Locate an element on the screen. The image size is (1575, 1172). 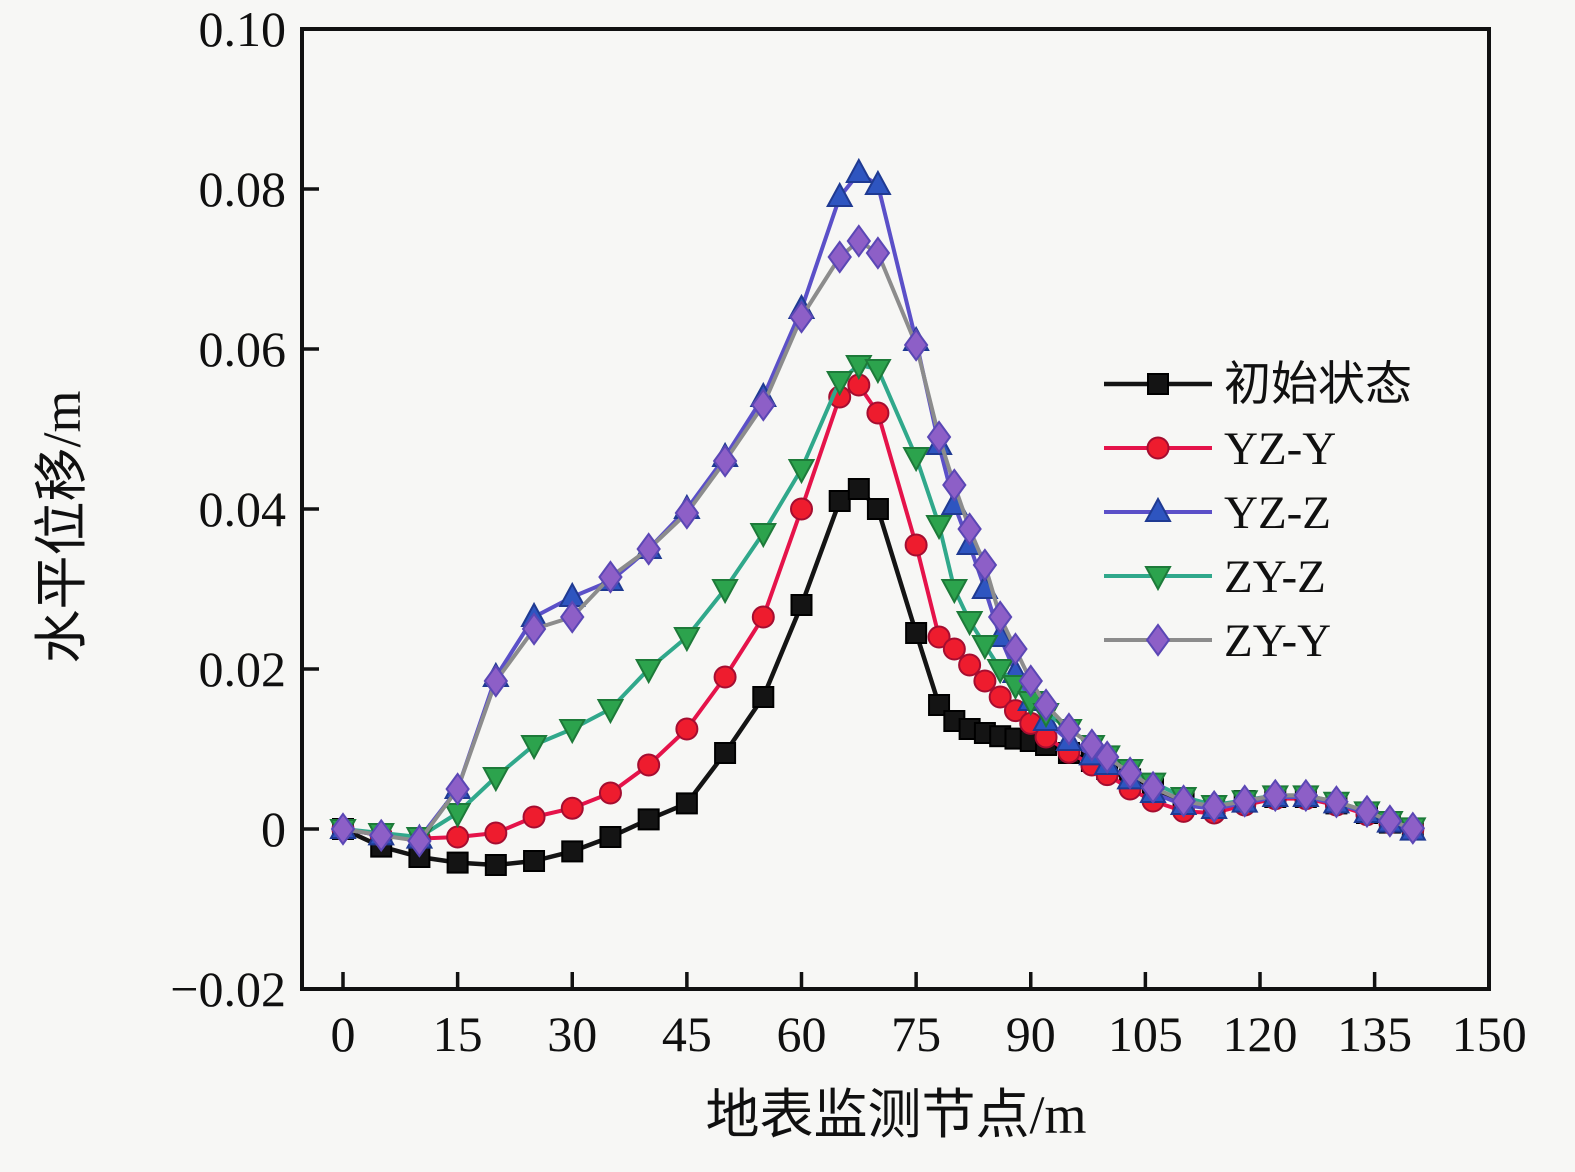
legend-label-zy-y: ZY-Y is located at coordinates (1277, 641).